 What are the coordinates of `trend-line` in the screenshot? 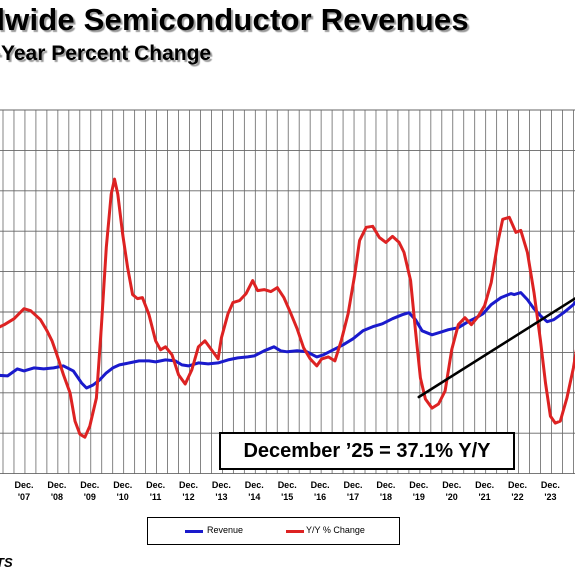 It's located at (496, 347).